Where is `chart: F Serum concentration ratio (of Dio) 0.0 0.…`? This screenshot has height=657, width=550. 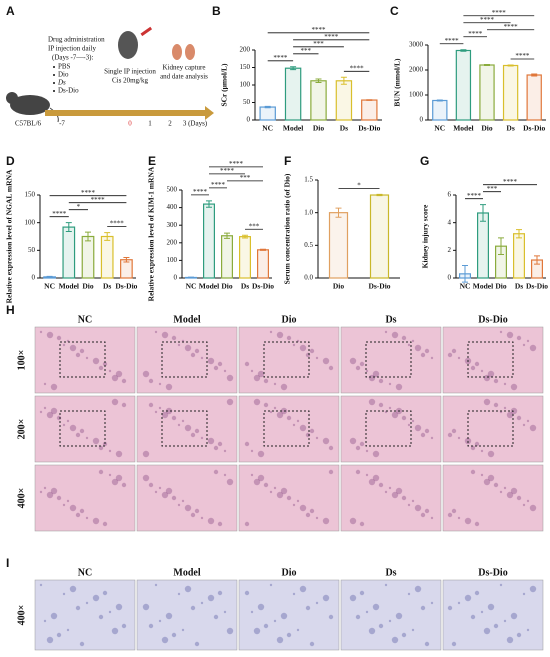 chart: F Serum concentration ratio (of Dio) 0.0 0.… is located at coordinates (341, 222).